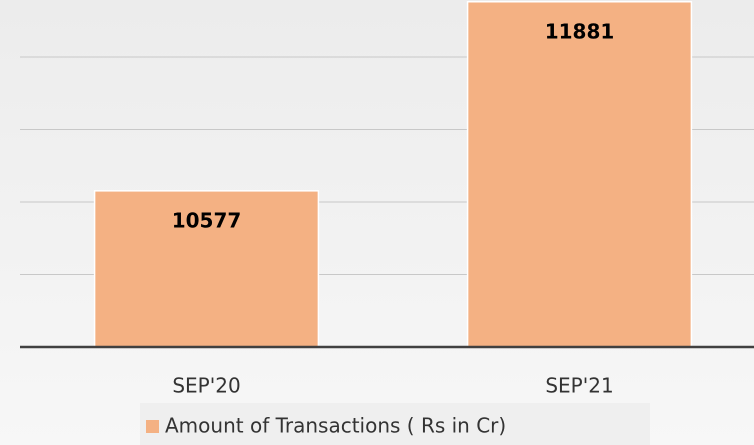  What do you see at coordinates (206, 269) in the screenshot?
I see `bar` at bounding box center [206, 269].